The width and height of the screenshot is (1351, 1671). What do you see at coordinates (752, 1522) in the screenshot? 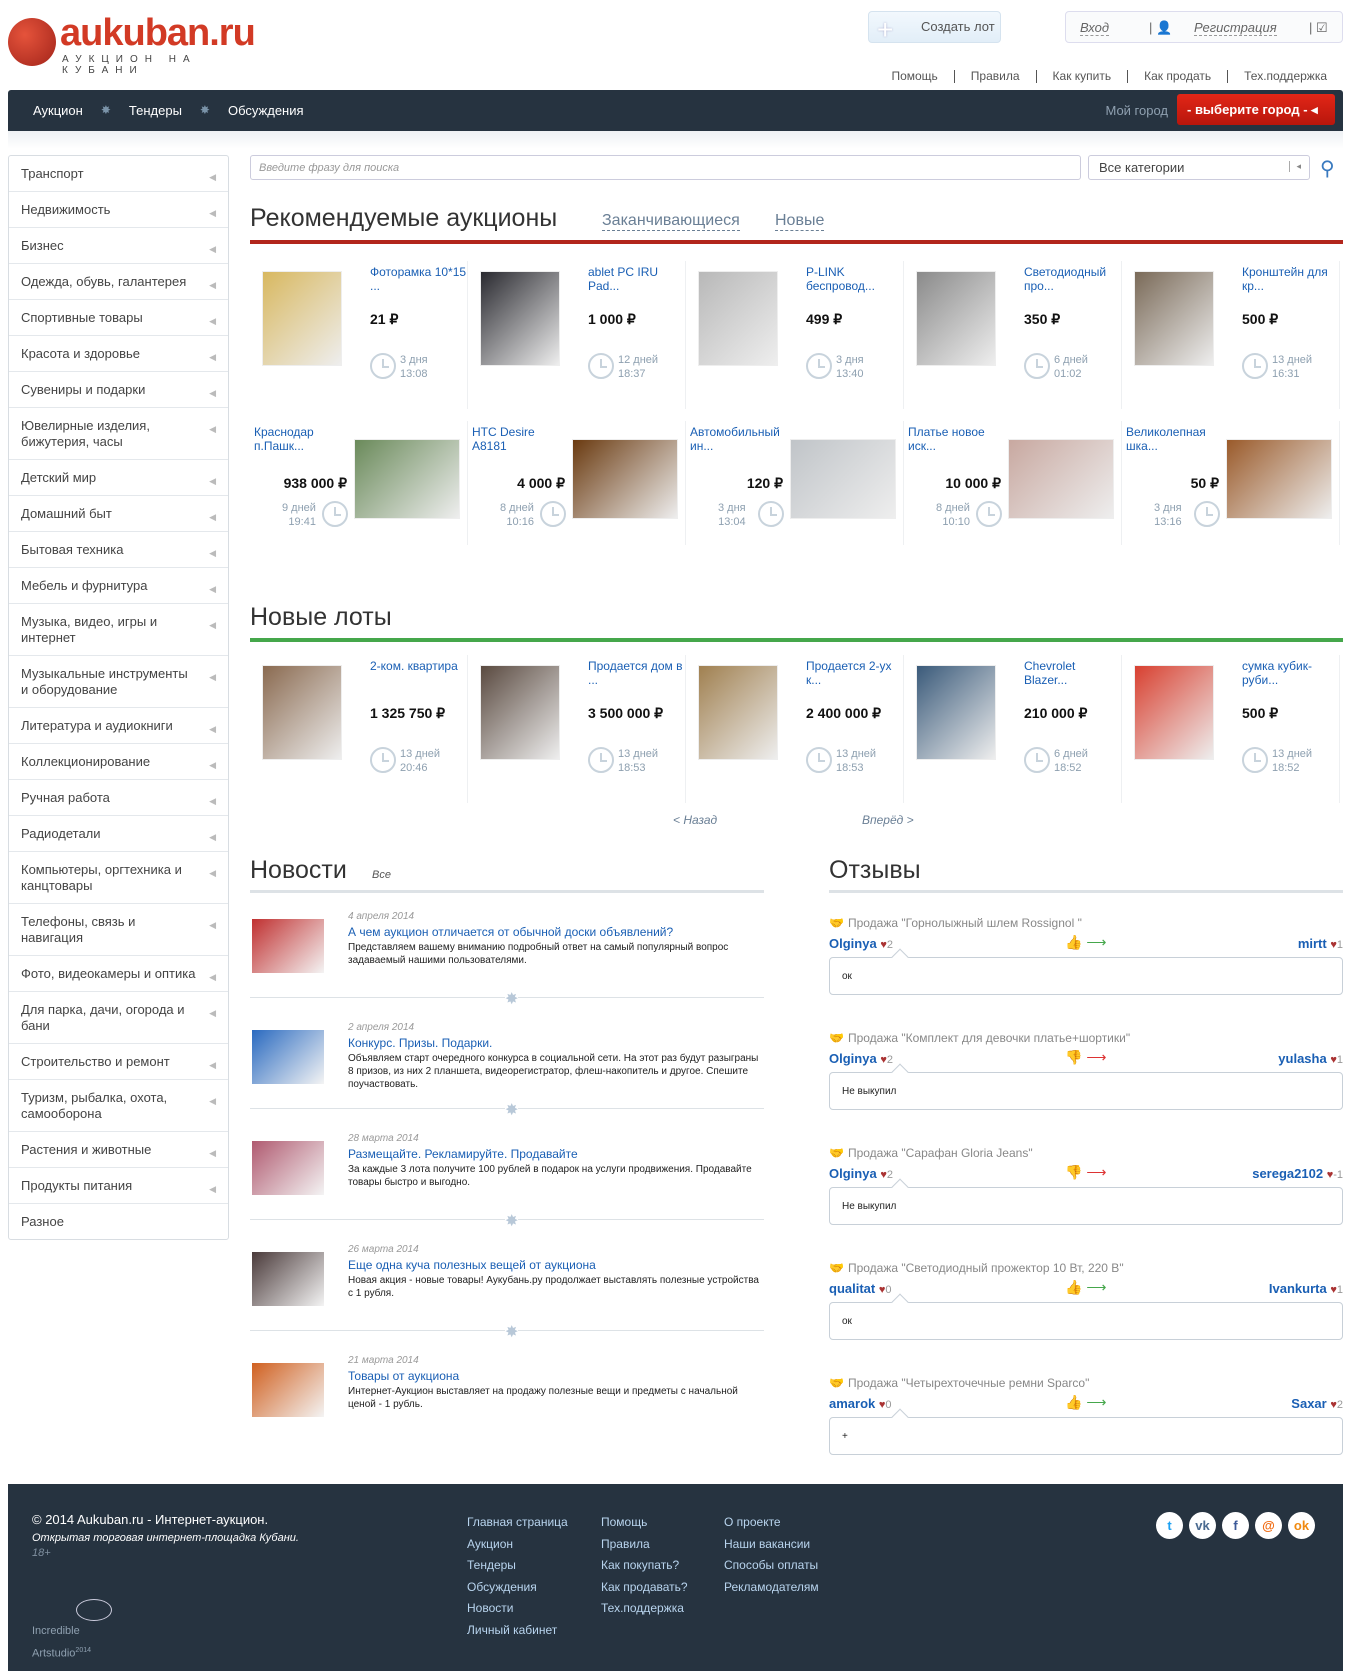
I see `footer-link: О проекте` at bounding box center [752, 1522].